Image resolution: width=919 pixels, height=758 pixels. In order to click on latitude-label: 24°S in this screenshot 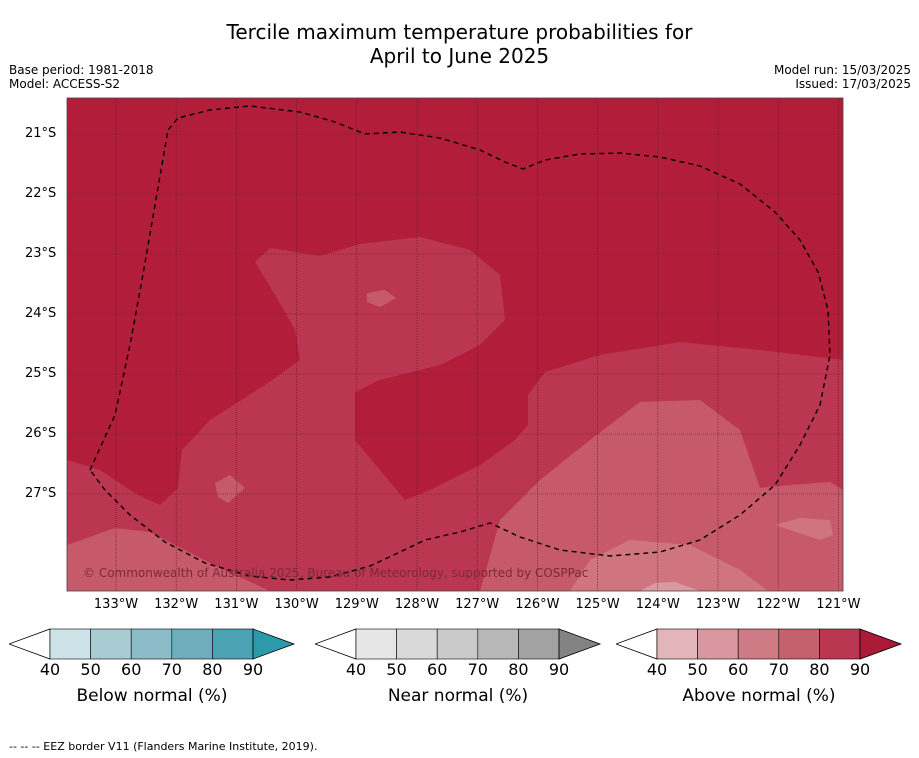, I will do `click(41, 313)`.